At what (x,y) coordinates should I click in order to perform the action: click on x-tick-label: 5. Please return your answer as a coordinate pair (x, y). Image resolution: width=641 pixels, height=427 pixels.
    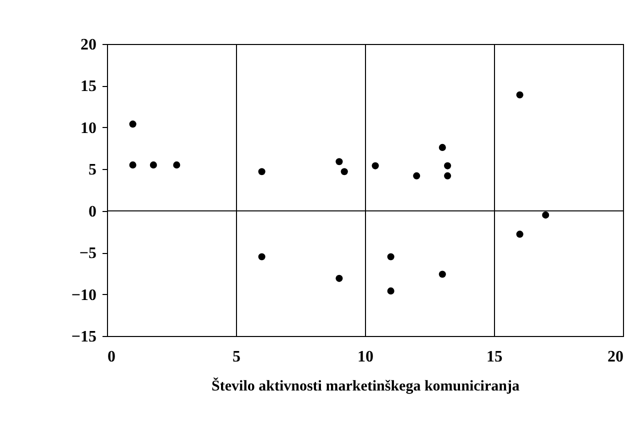
    Looking at the image, I should click on (236, 357).